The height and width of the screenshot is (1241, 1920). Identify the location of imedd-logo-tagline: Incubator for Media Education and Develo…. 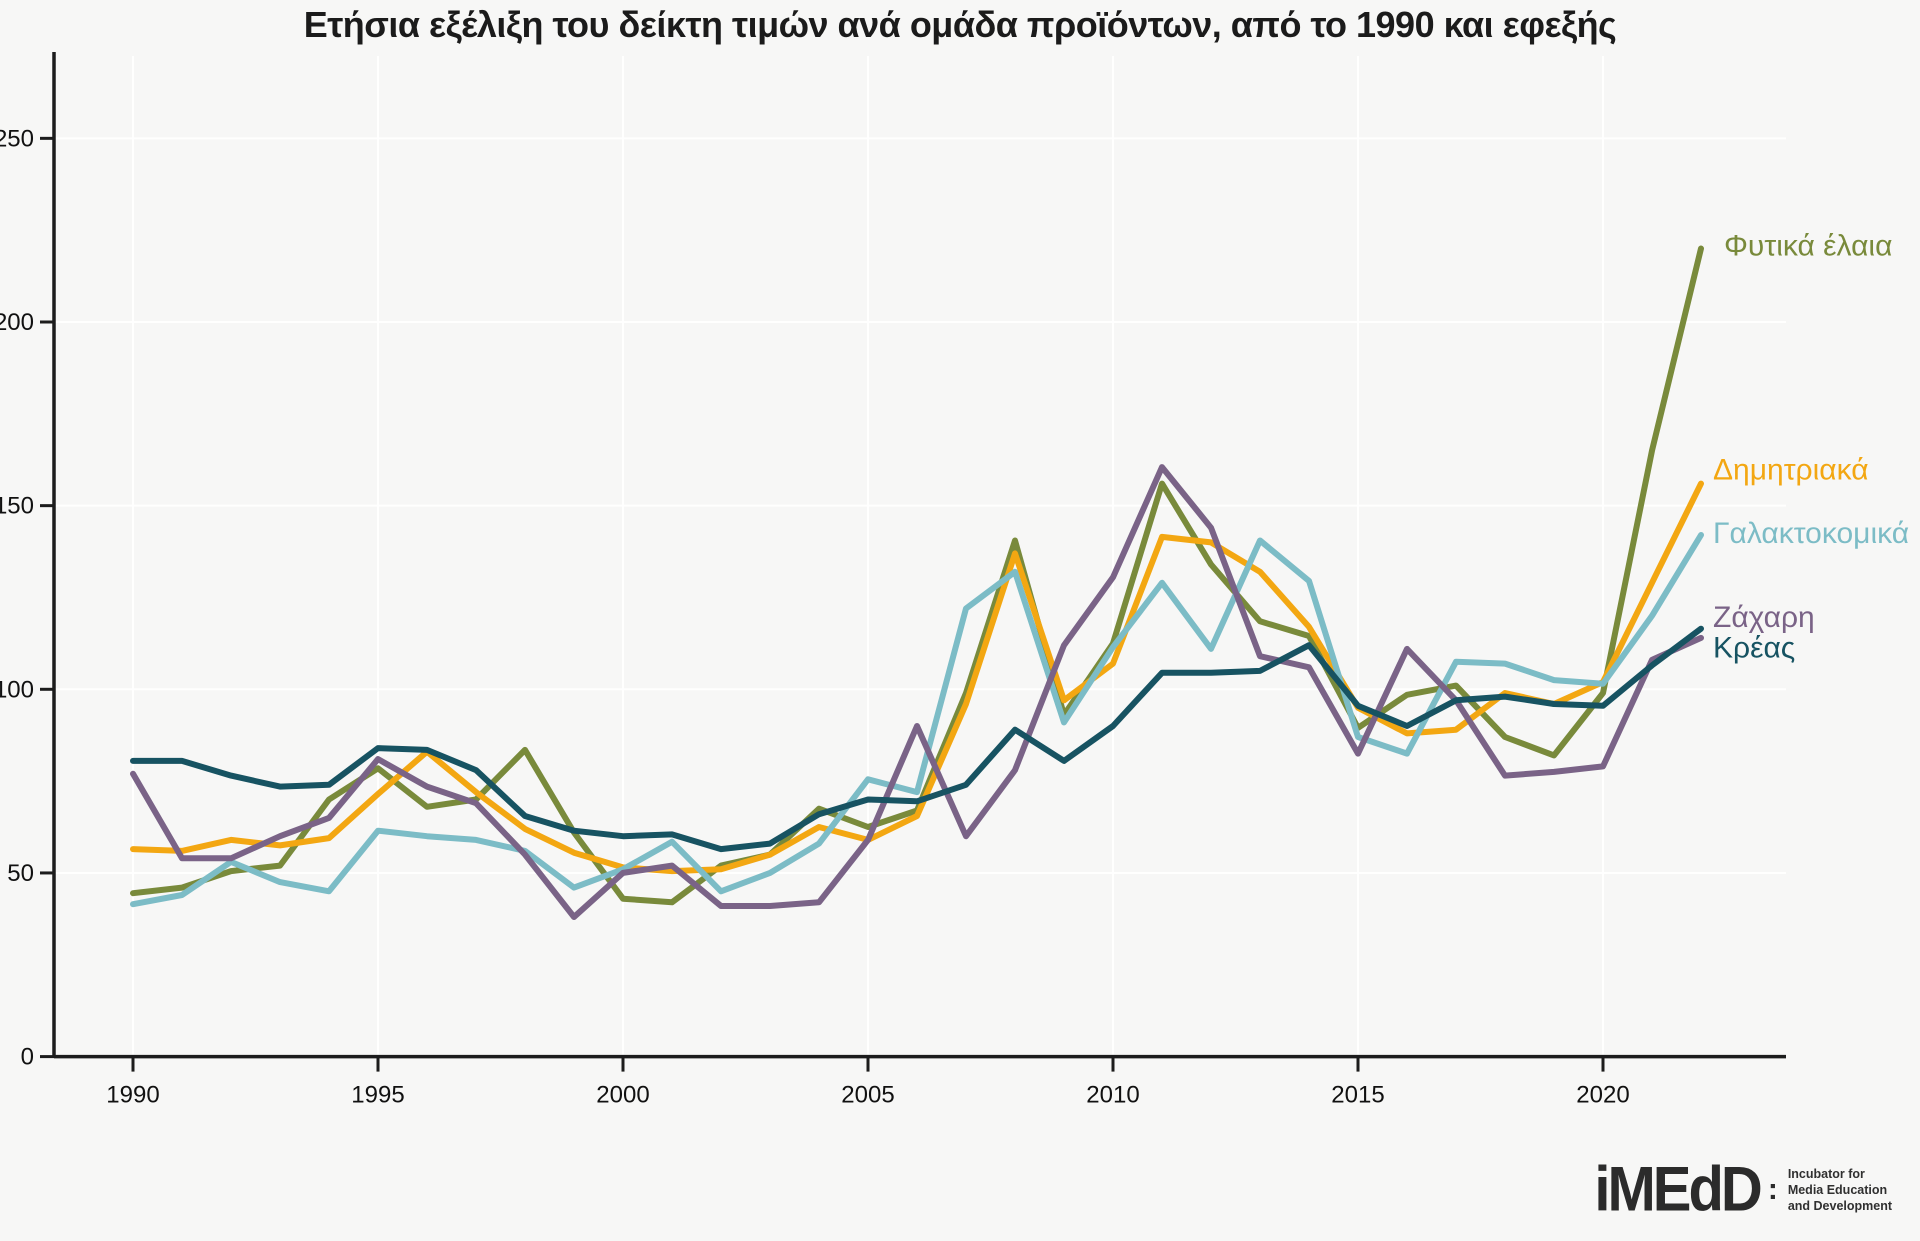
(1840, 1190).